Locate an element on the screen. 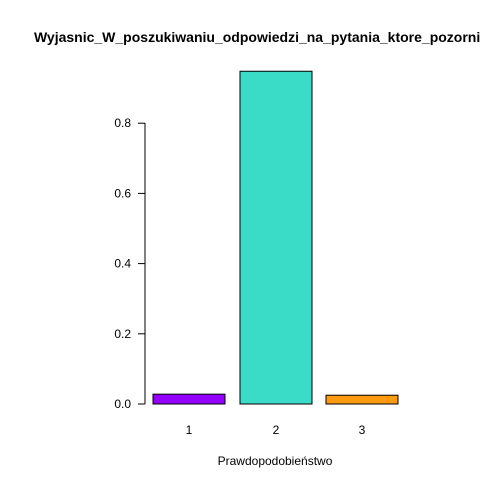 The height and width of the screenshot is (485, 480). x-axis-labels: 1 2 3 is located at coordinates (276, 430).